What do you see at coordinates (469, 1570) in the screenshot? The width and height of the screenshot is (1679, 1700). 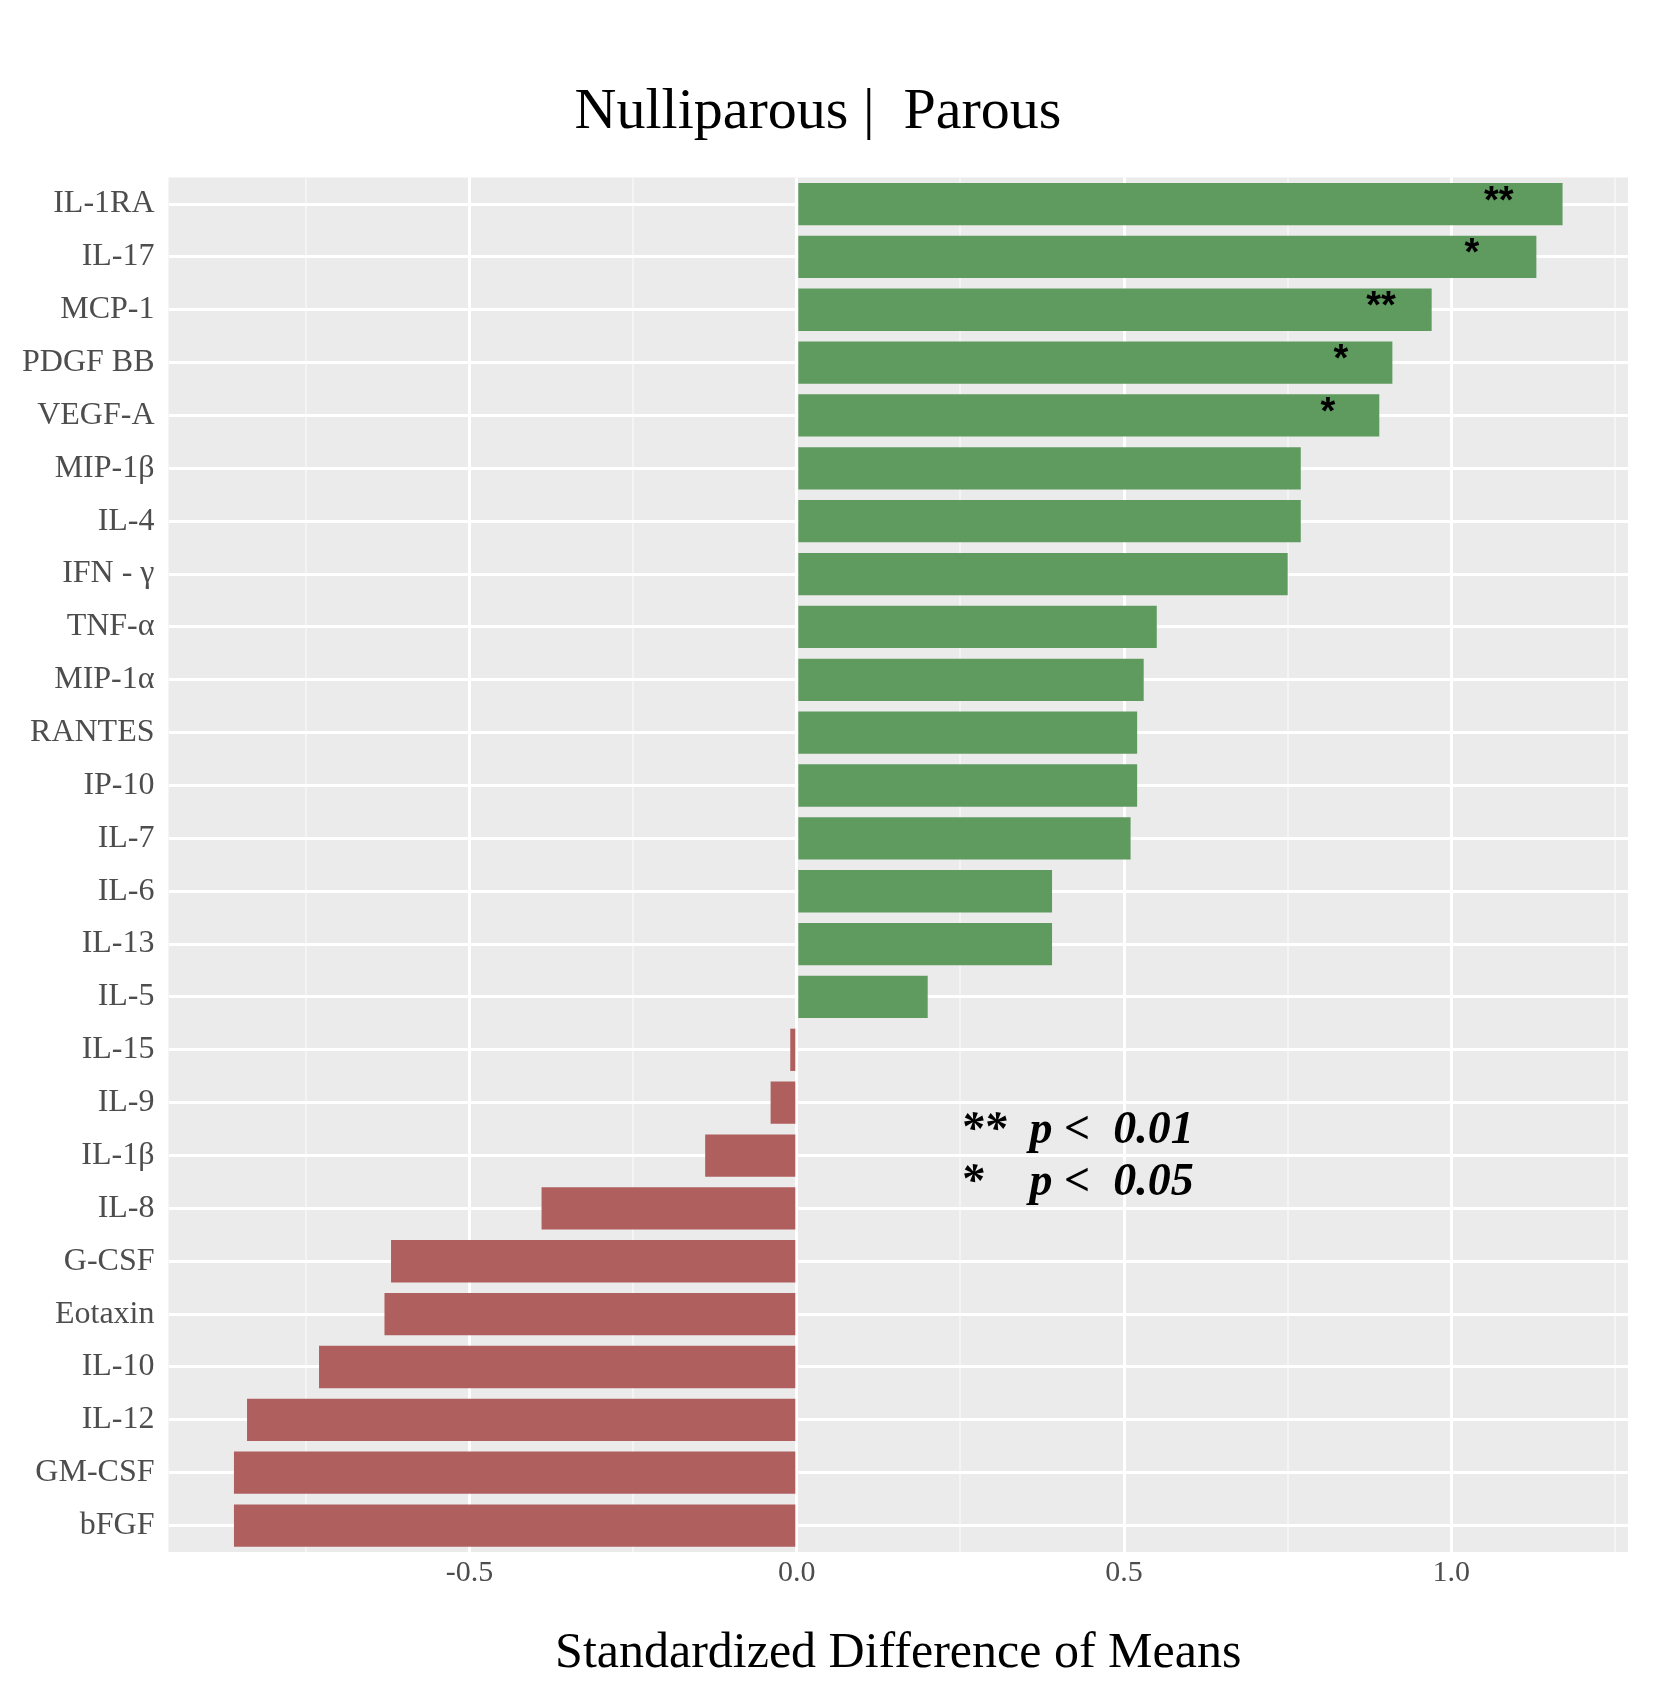 I see `x-tick-label: -0.5` at bounding box center [469, 1570].